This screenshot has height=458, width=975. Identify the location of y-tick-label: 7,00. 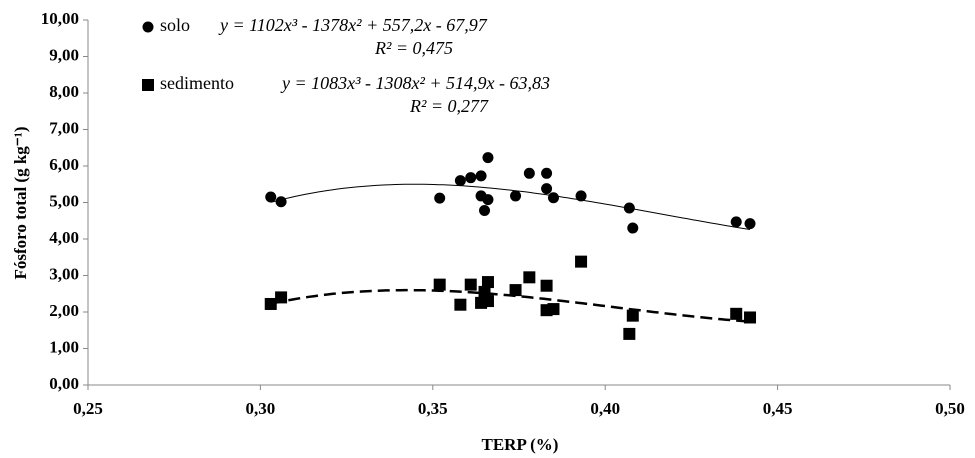
(64, 127).